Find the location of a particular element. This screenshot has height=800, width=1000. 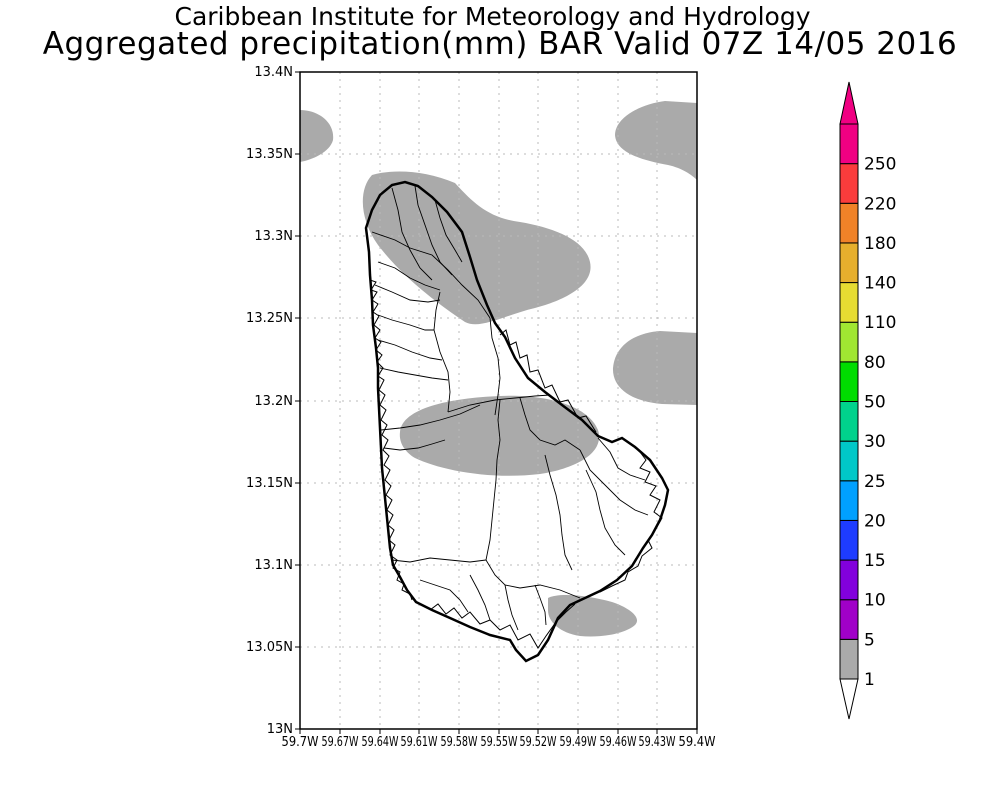

lon-label: 59.64W is located at coordinates (380, 742).